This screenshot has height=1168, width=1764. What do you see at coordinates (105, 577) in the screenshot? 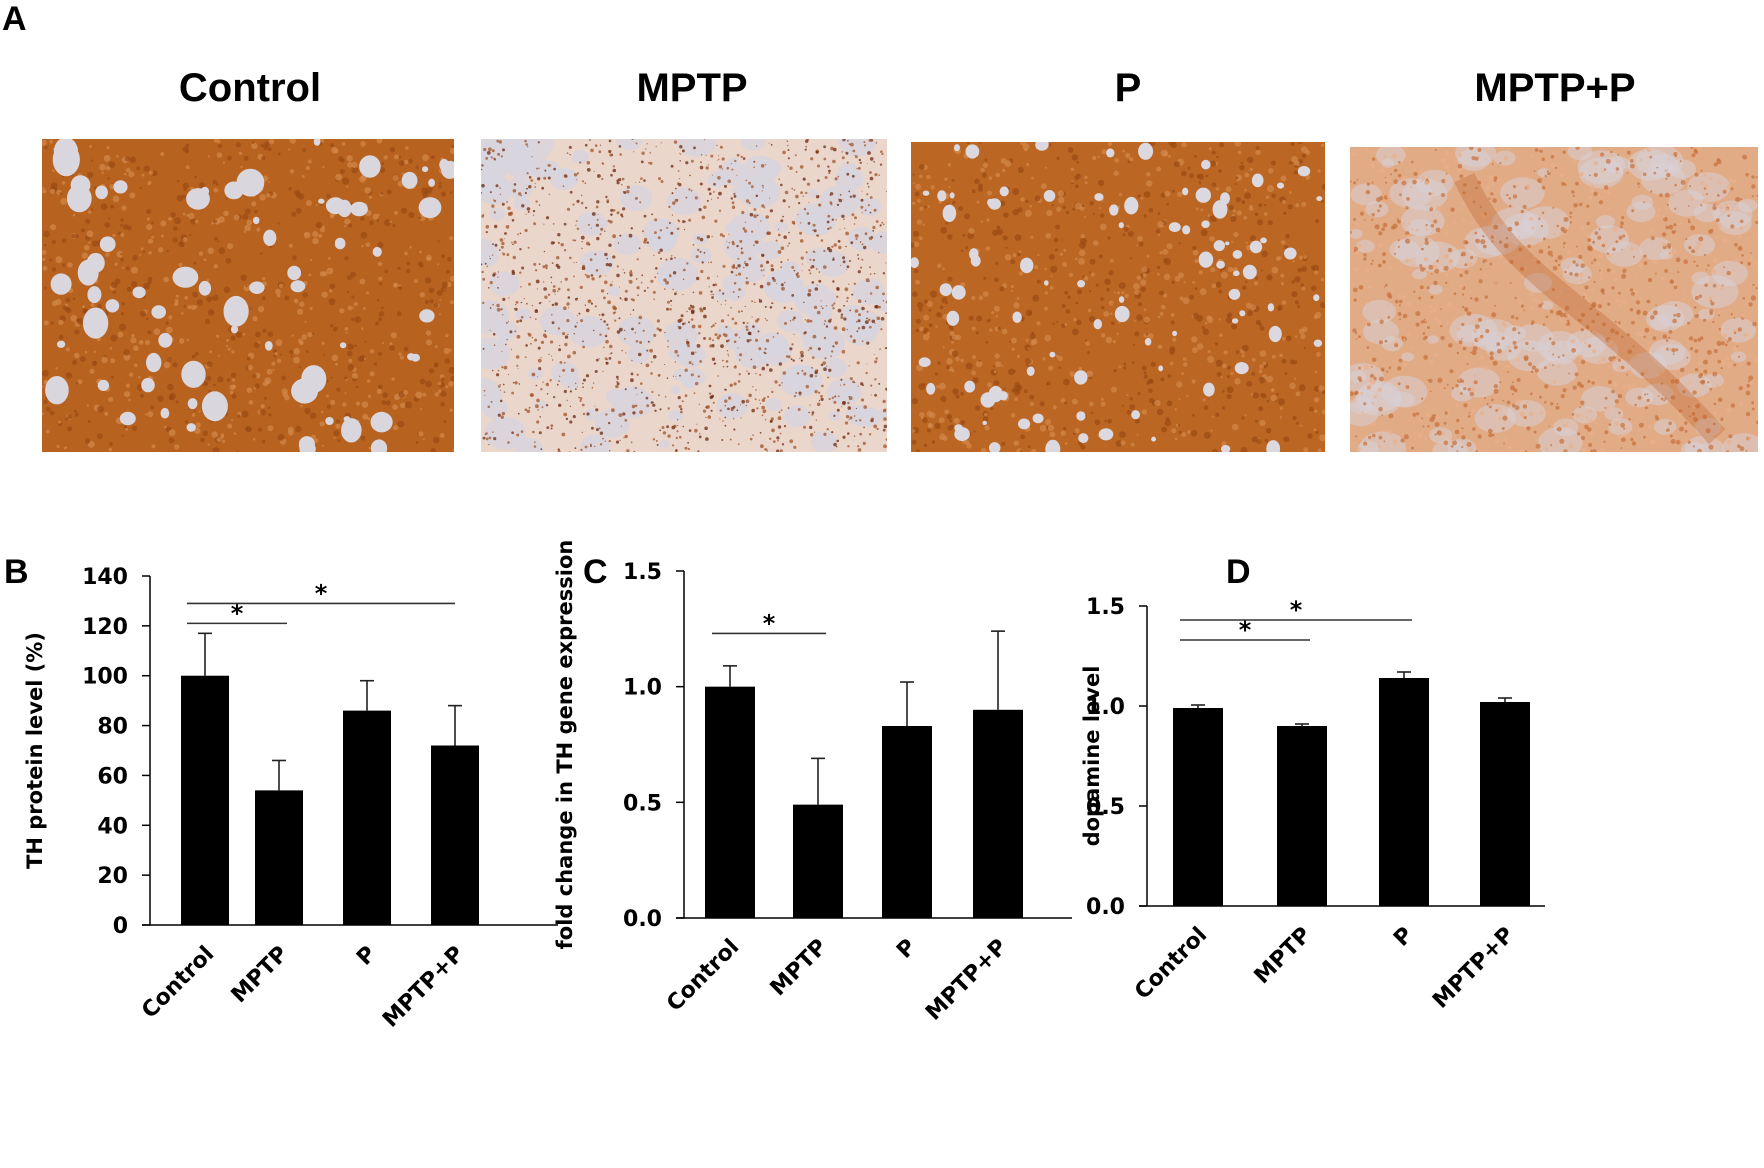
I see `y-tick-label: 140` at bounding box center [105, 577].